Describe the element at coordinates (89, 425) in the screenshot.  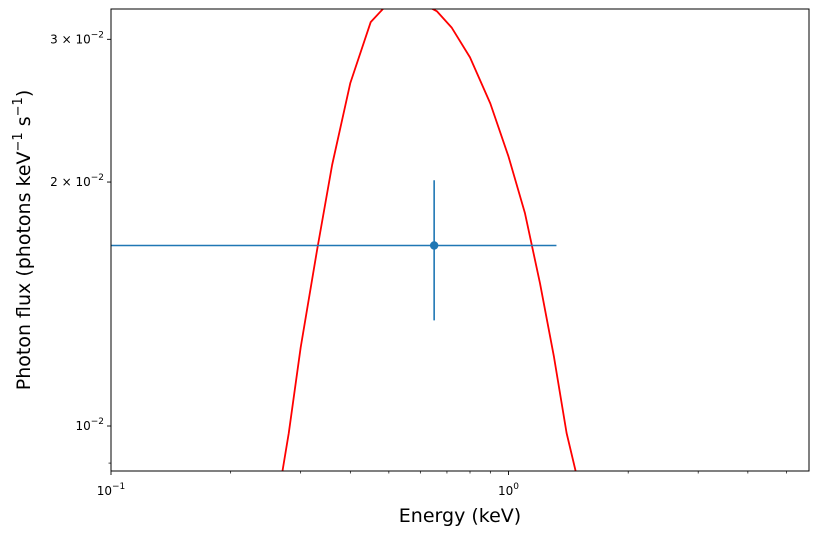
I see `y-tick-label: 10−2` at that location.